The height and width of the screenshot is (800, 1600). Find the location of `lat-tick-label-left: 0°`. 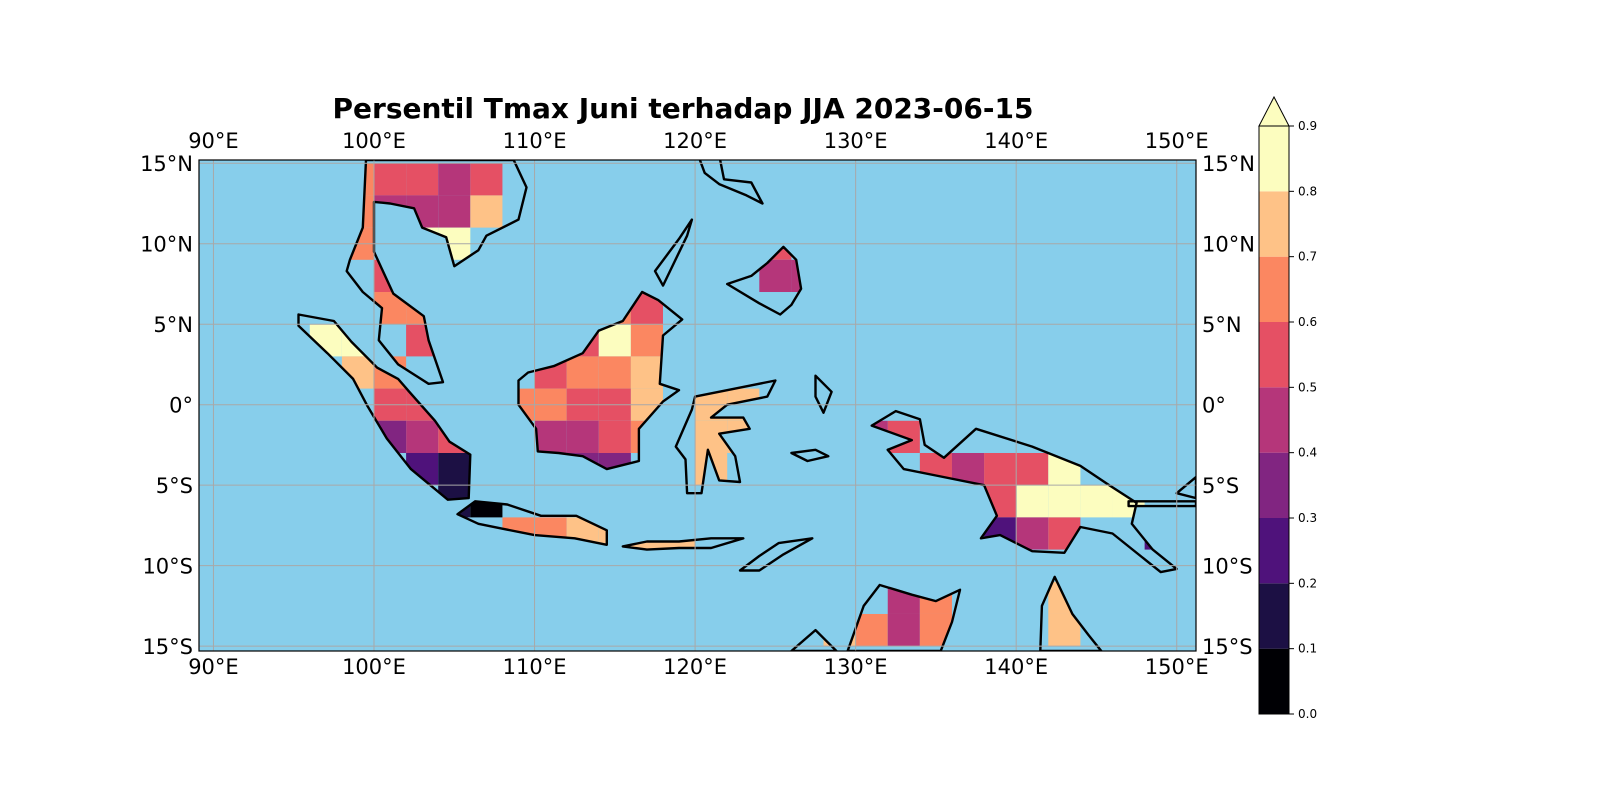

lat-tick-label-left: 0° is located at coordinates (181, 406).